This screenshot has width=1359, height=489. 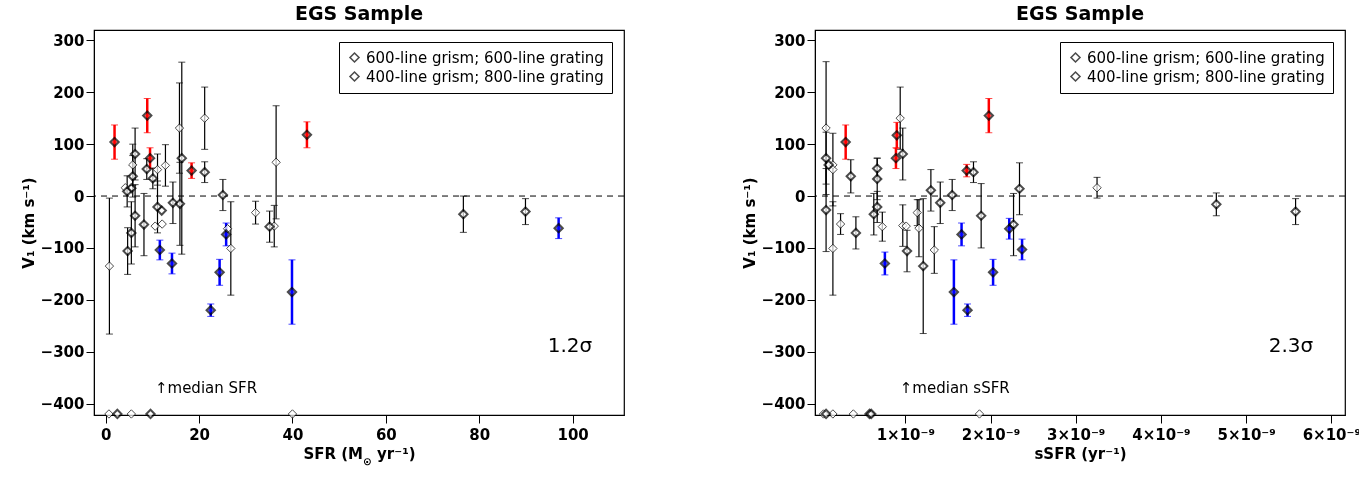 What do you see at coordinates (954, 388) in the screenshot?
I see `annotation: ↑median sSFR` at bounding box center [954, 388].